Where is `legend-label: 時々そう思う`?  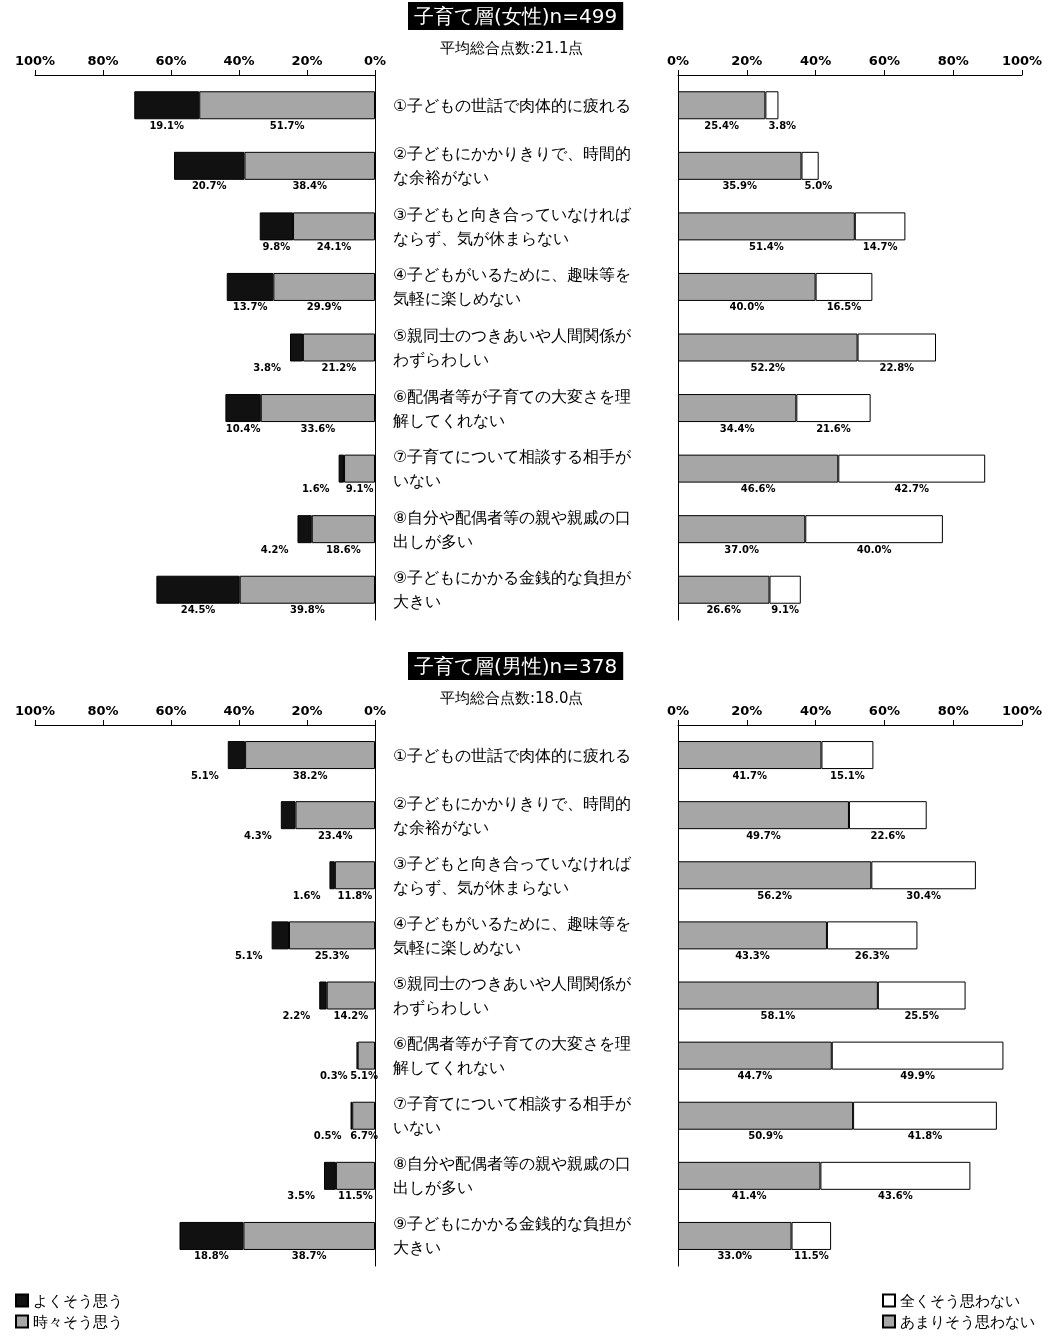 legend-label: 時々そう思う is located at coordinates (78, 1321).